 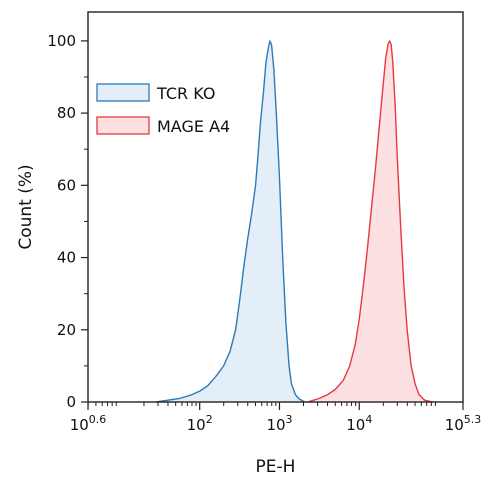 What do you see at coordinates (71, 402) in the screenshot?
I see `y-tick-label: 0` at bounding box center [71, 402].